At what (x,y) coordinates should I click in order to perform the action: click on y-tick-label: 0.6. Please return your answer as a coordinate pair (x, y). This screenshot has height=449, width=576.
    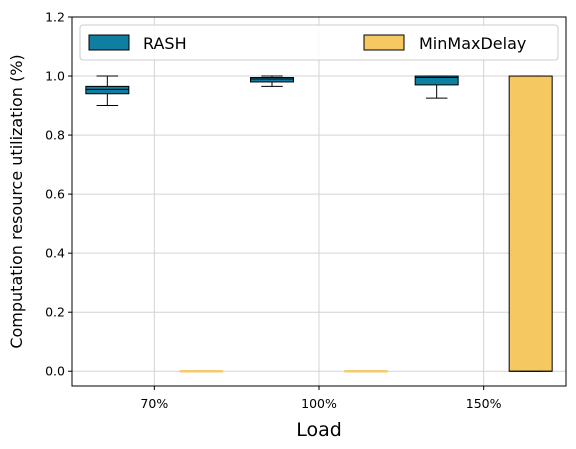
    Looking at the image, I should click on (55, 194).